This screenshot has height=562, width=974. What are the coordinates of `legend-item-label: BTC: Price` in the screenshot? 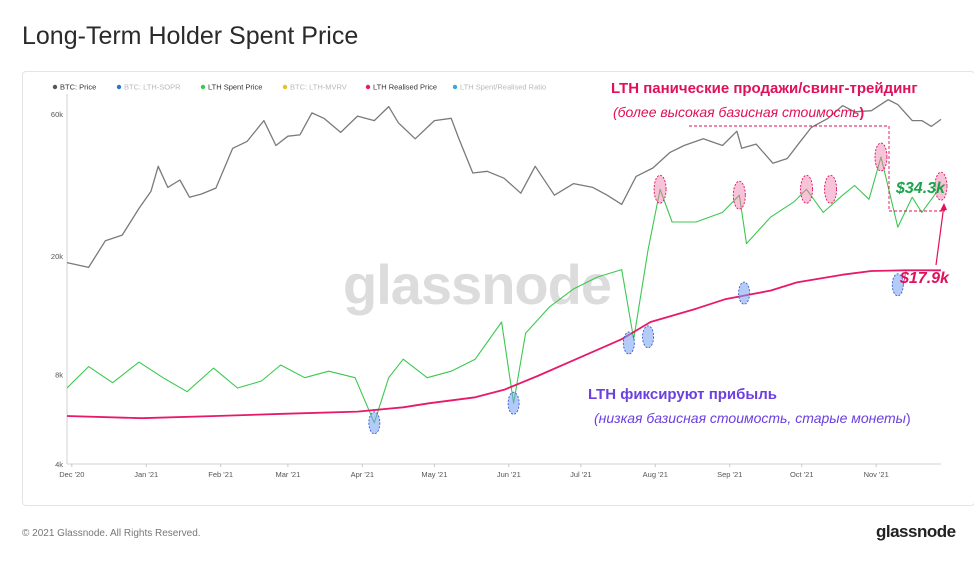 It's located at (78, 87).